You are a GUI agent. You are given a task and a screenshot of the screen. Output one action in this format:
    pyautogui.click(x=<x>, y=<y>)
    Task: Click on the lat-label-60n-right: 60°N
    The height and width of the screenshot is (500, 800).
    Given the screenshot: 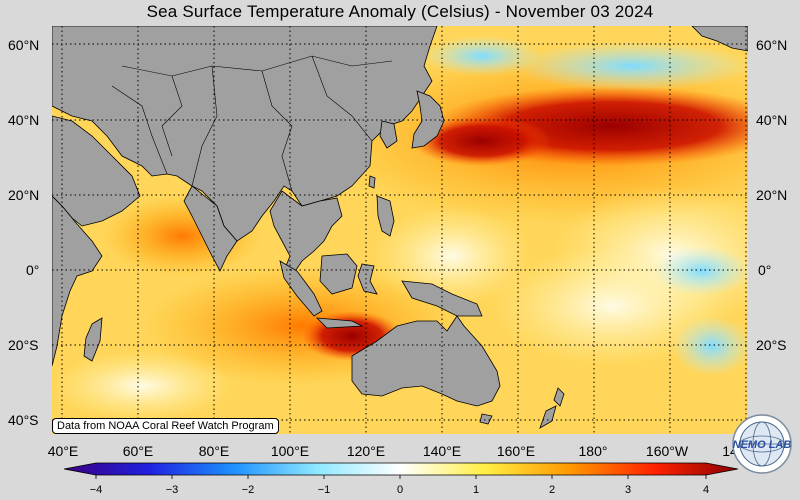 What is the action you would take?
    pyautogui.click(x=772, y=45)
    